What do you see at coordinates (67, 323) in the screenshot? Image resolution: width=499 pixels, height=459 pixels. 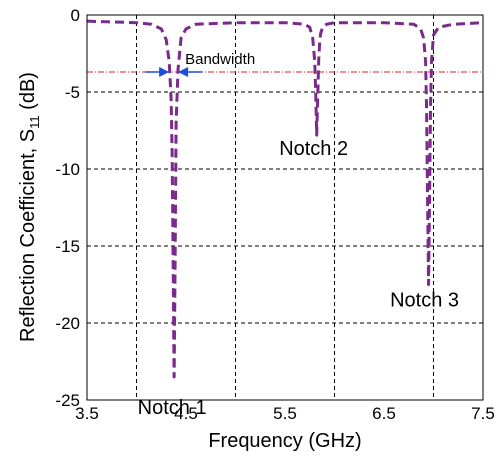 I see `y-tick-label: -20` at bounding box center [67, 323].